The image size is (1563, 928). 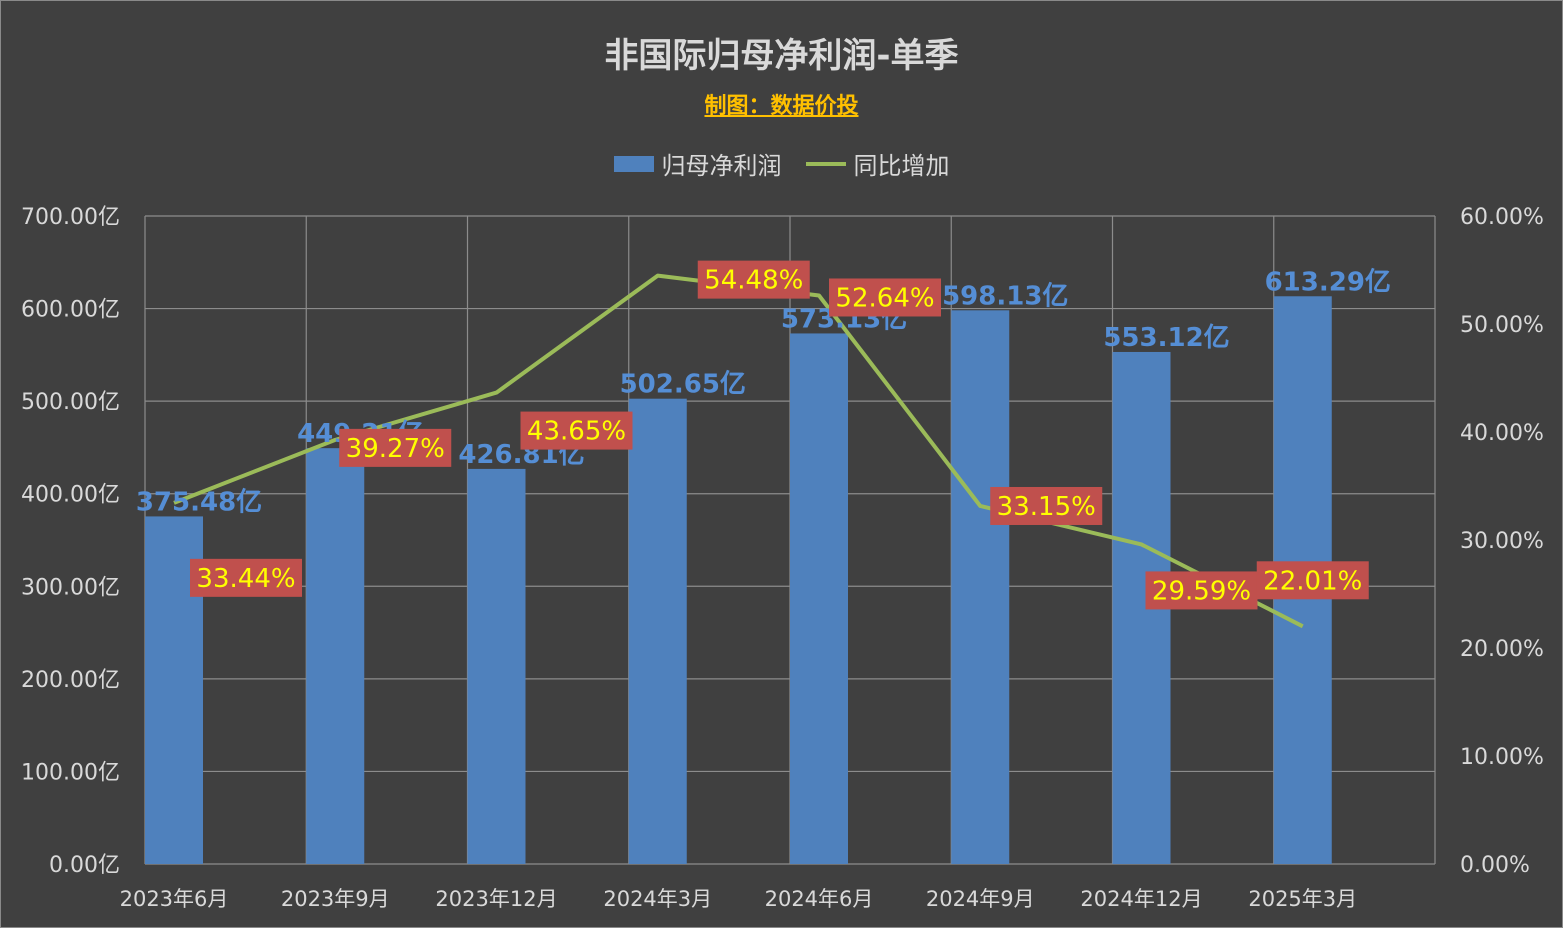 What do you see at coordinates (1502, 217) in the screenshot?
I see `y-right-tick-label: 60.00%` at bounding box center [1502, 217].